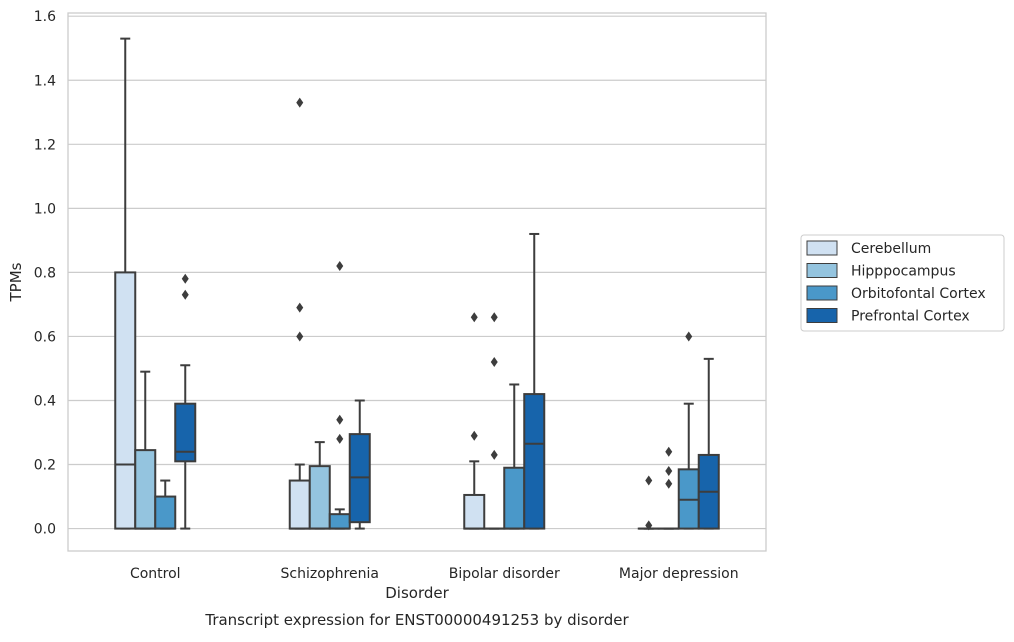 The width and height of the screenshot is (1014, 642). I want to click on y-tick-label: 1.4, so click(45, 81).